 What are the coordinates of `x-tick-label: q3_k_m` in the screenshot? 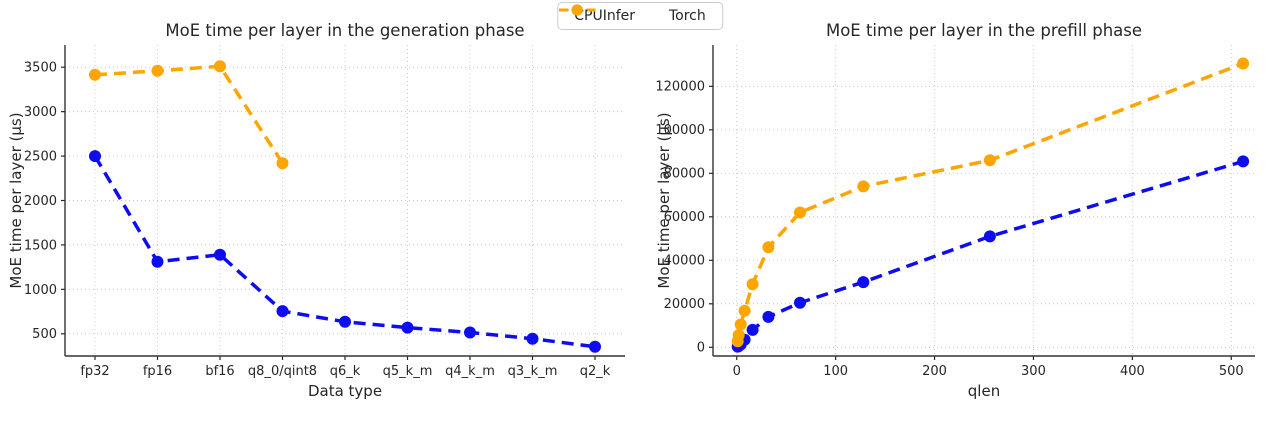 It's located at (533, 371).